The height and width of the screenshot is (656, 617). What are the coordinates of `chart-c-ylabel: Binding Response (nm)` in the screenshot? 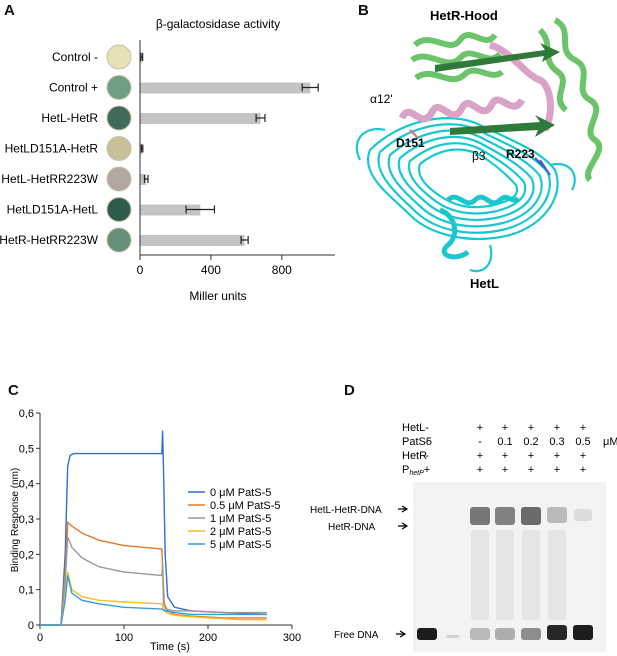 It's located at (15, 520).